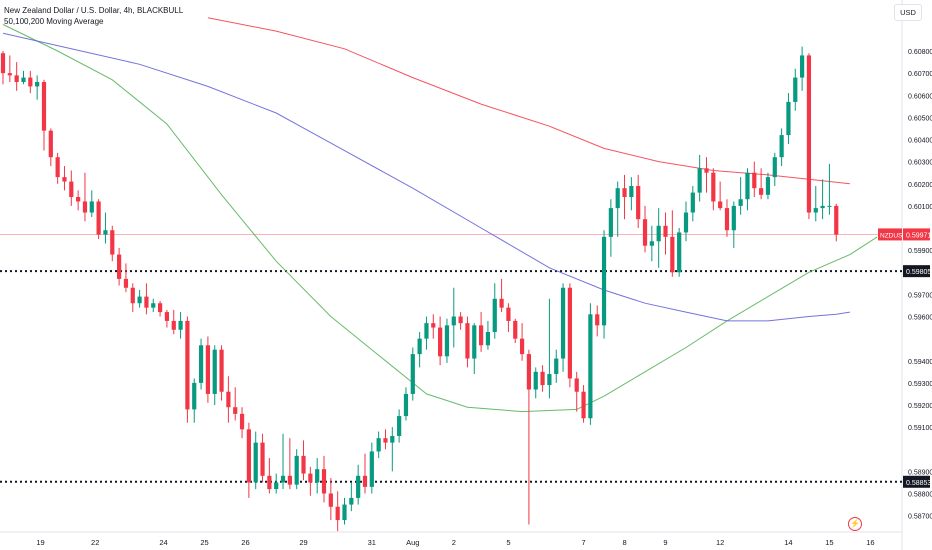  What do you see at coordinates (454, 542) in the screenshot?
I see `x-tick-label: 2` at bounding box center [454, 542].